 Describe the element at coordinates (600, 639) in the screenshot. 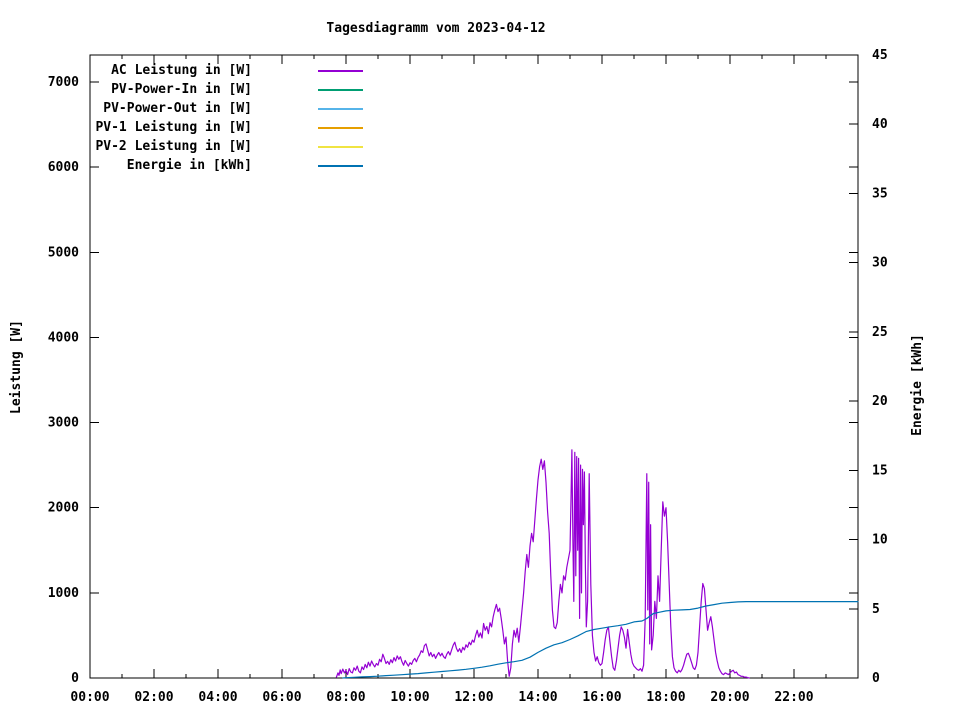

I see `series-line-energie-in-kwh` at that location.